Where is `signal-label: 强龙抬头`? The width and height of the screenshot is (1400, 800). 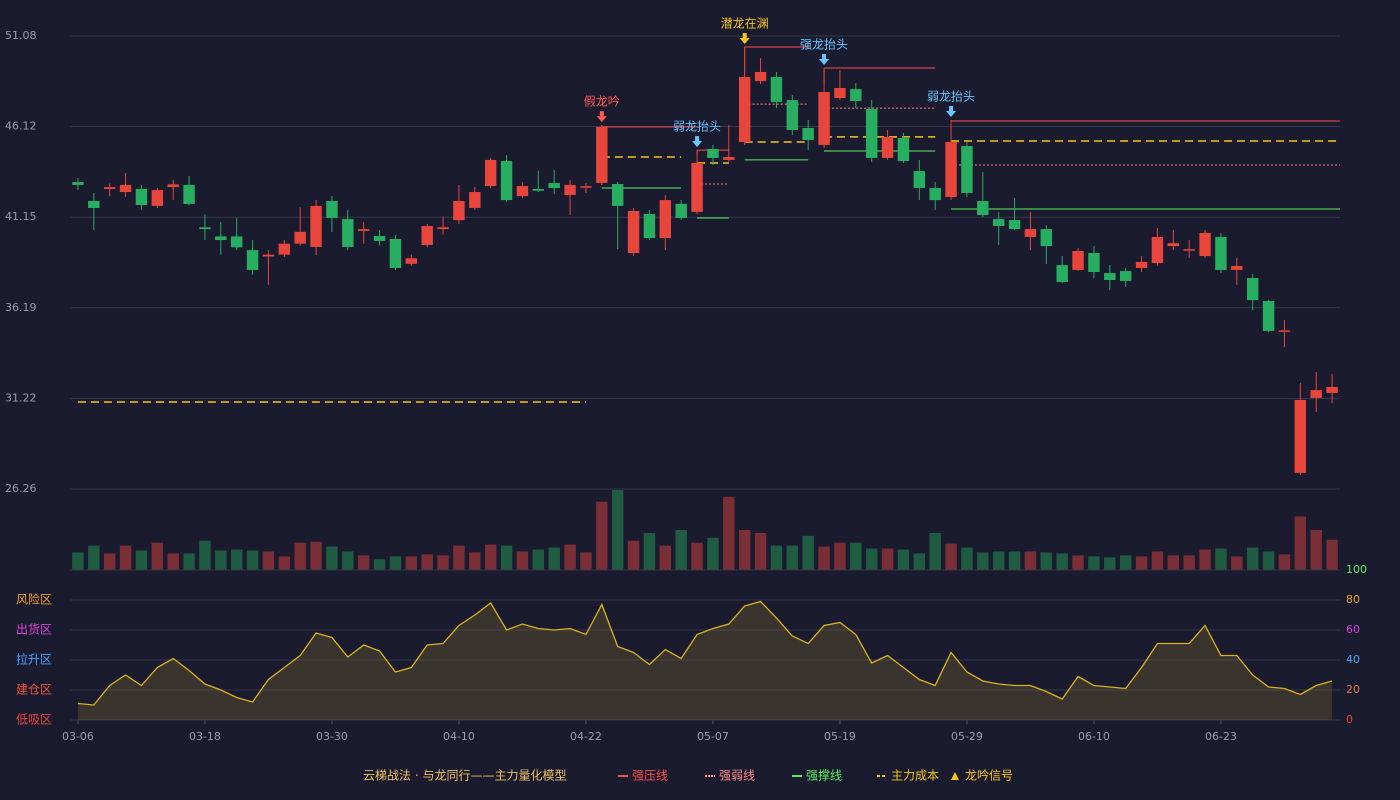 signal-label: 强龙抬头 is located at coordinates (824, 44).